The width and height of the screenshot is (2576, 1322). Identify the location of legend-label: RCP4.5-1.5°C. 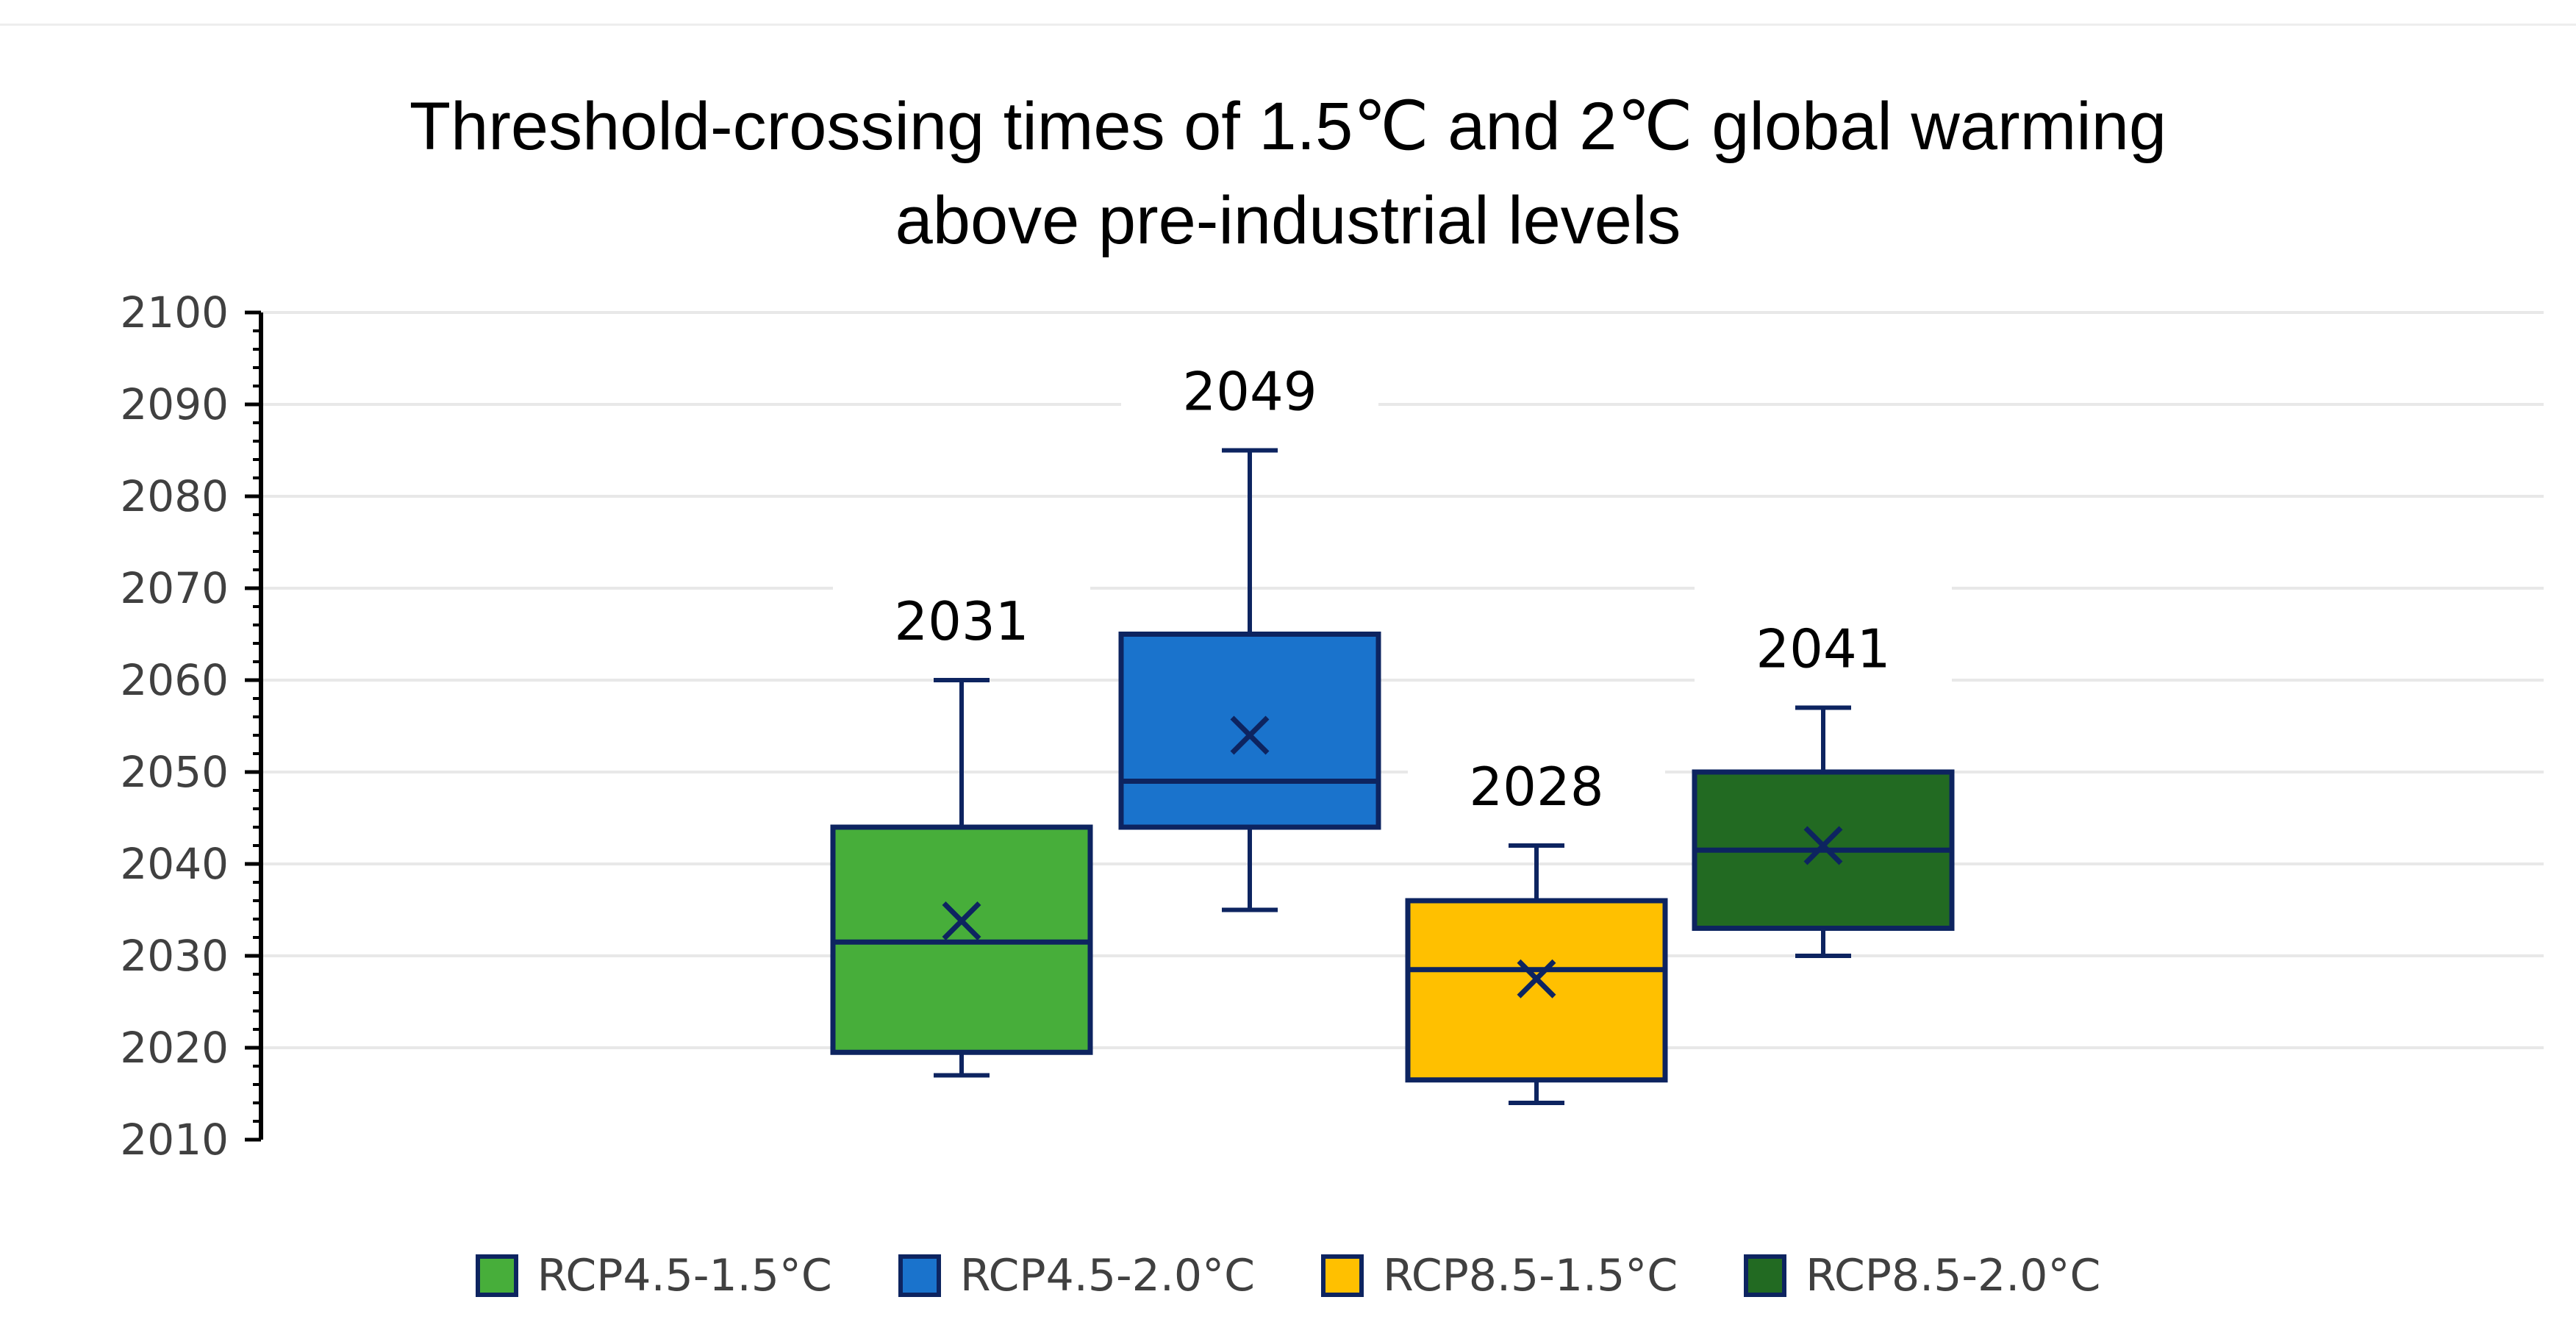
(684, 1275).